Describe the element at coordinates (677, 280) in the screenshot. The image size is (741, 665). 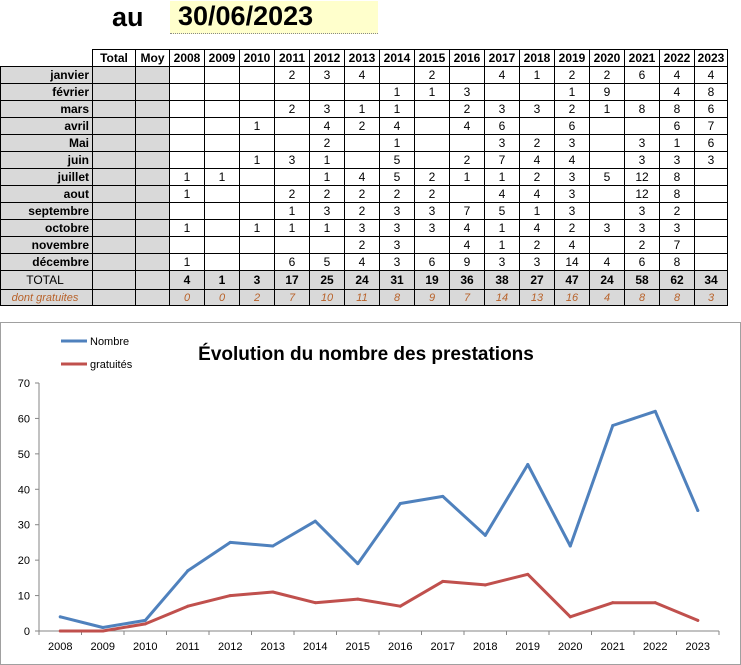
I see `table-cell: 62` at that location.